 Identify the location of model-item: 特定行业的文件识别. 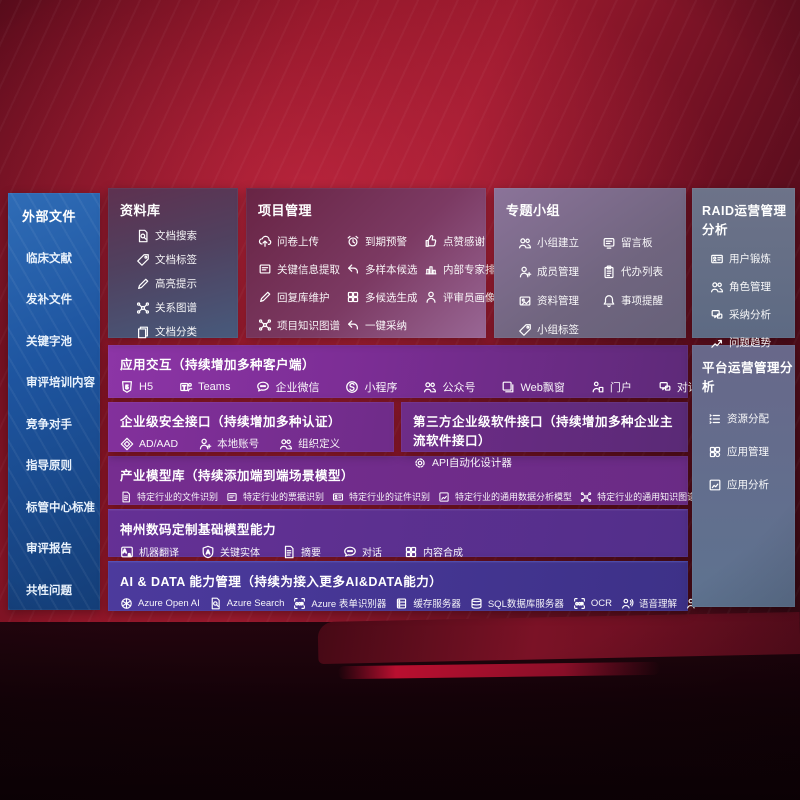
(169, 496).